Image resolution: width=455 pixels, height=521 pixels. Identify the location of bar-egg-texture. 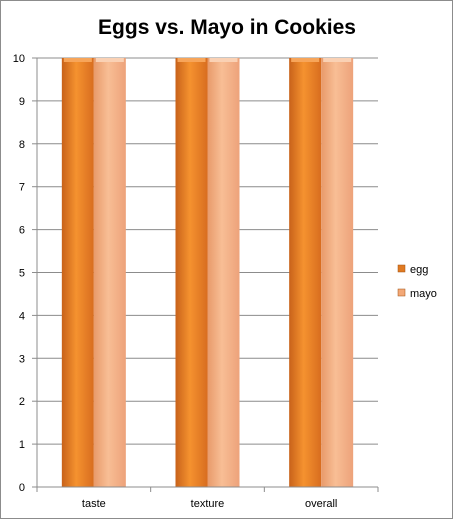
(191, 272).